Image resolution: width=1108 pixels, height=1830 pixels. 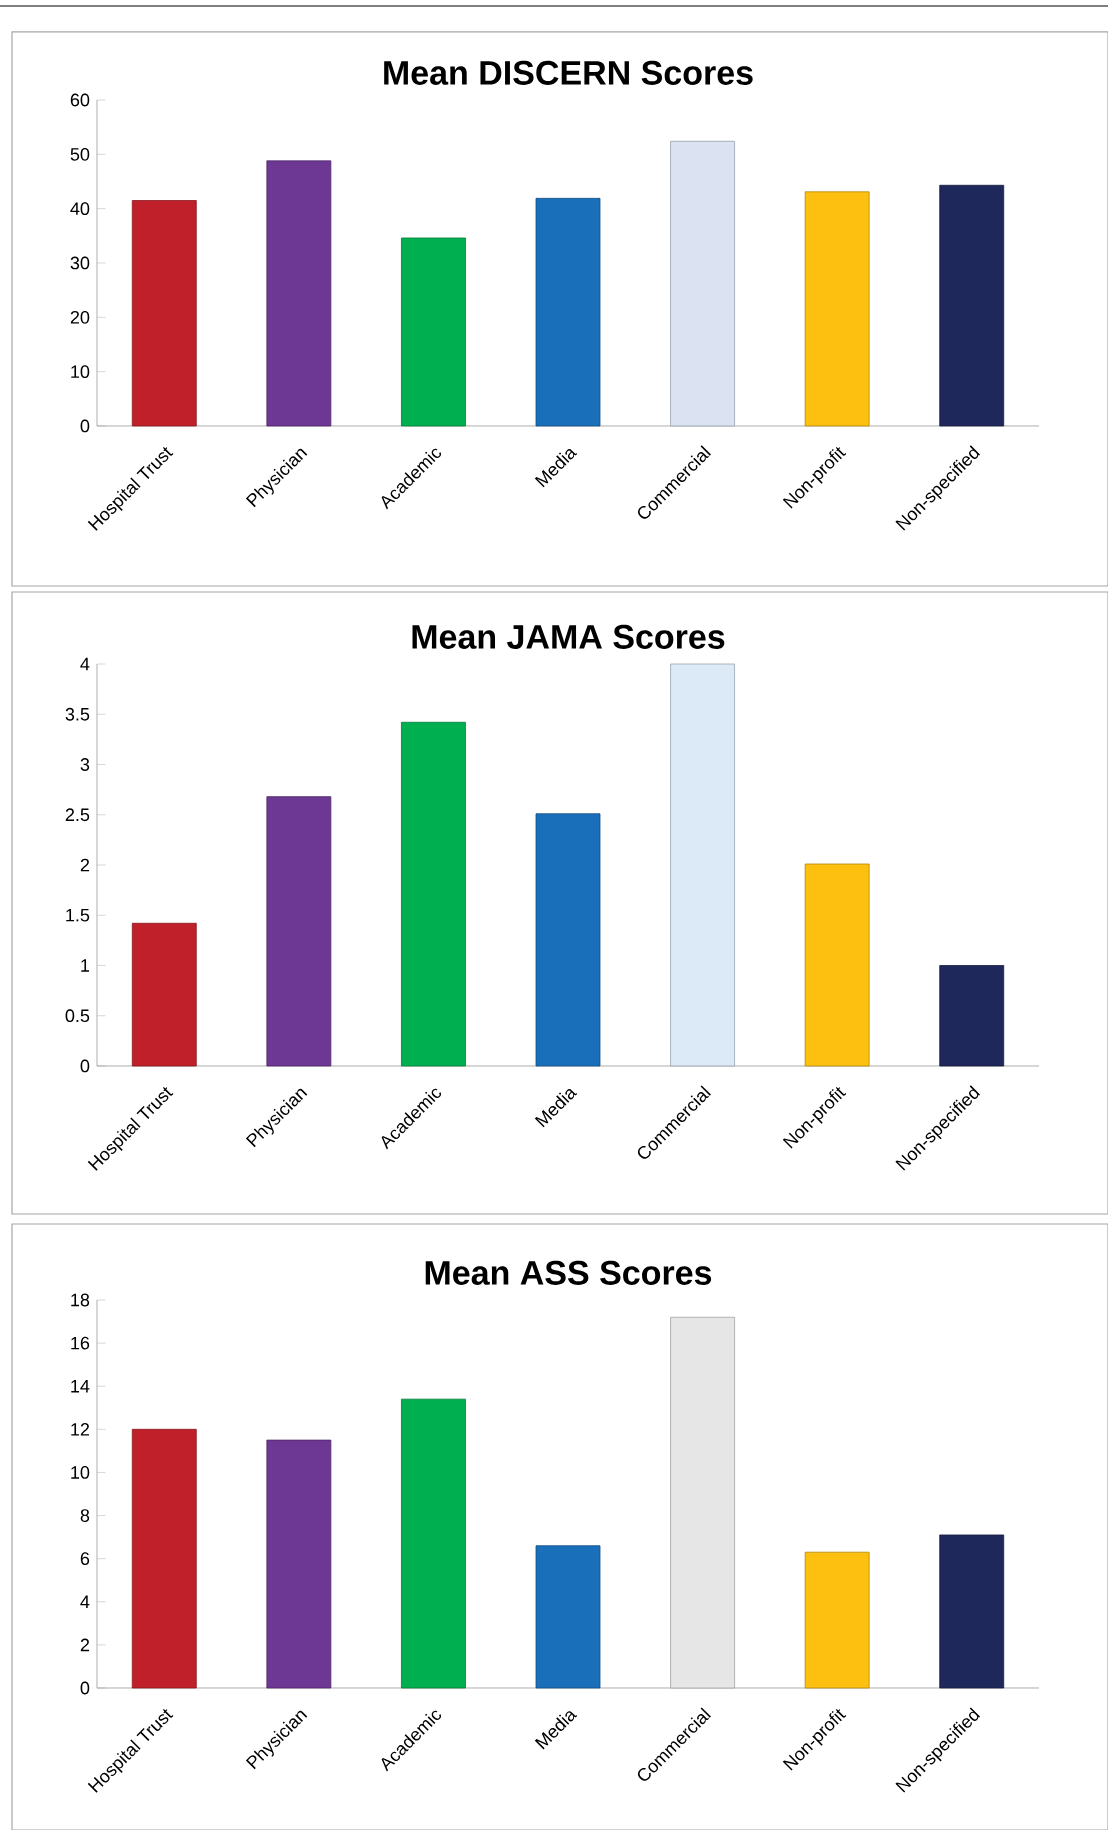 I want to click on y-tick-label: 14, so click(x=80, y=1386).